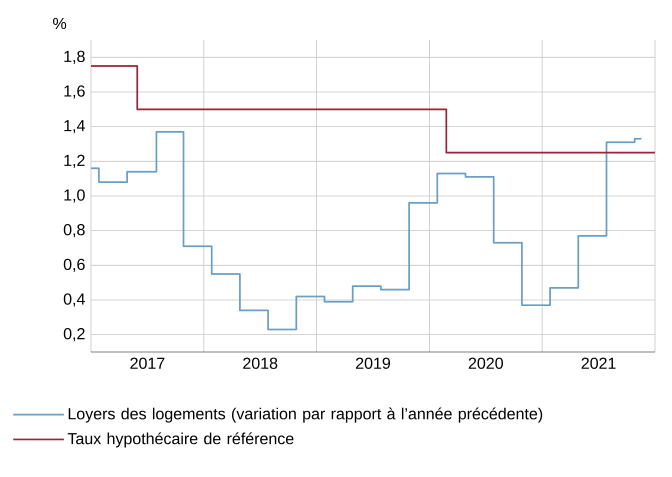 The image size is (672, 477). What do you see at coordinates (74, 57) in the screenshot?
I see `y-tick-label: 1,8` at bounding box center [74, 57].